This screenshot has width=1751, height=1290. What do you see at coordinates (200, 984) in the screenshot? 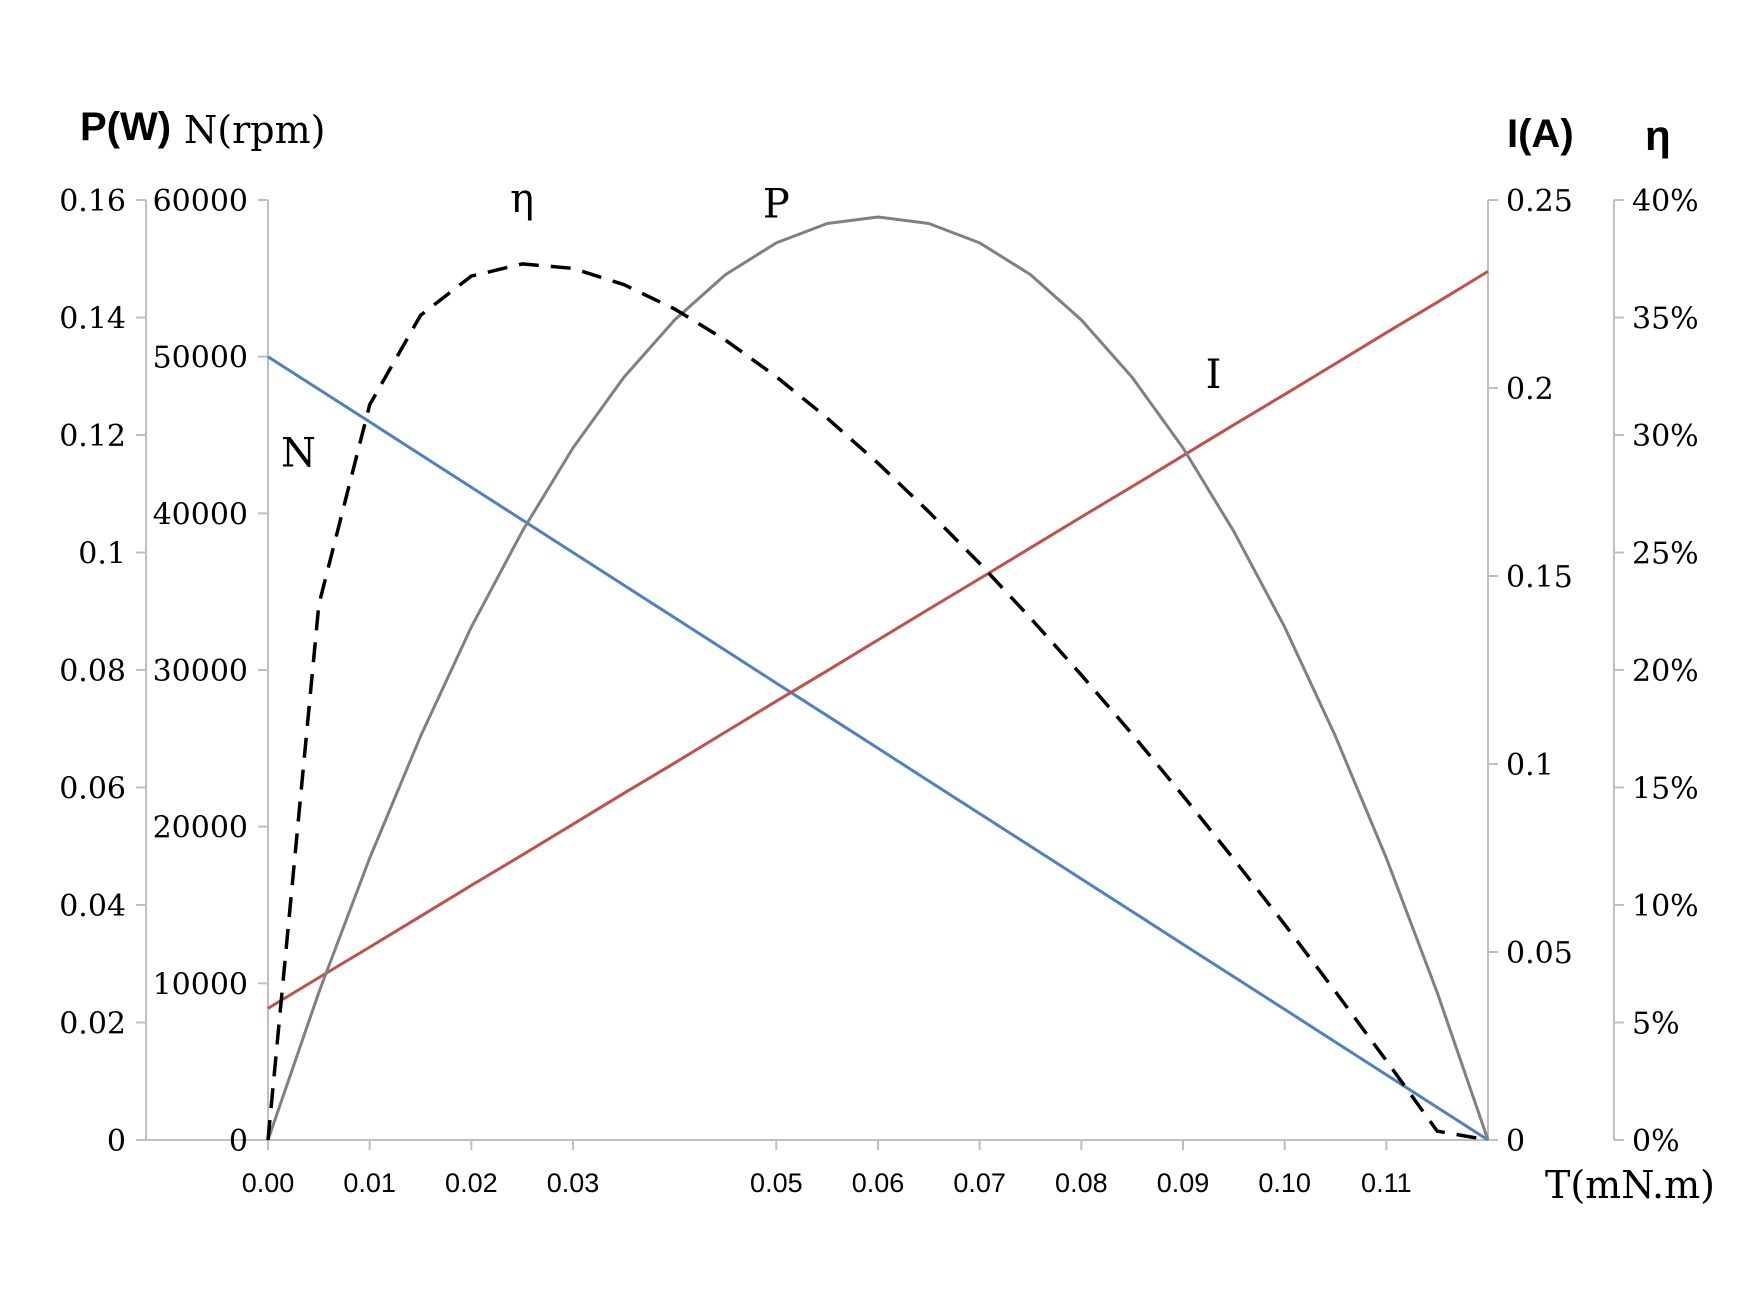
I see `N-tick-label: 10000` at bounding box center [200, 984].